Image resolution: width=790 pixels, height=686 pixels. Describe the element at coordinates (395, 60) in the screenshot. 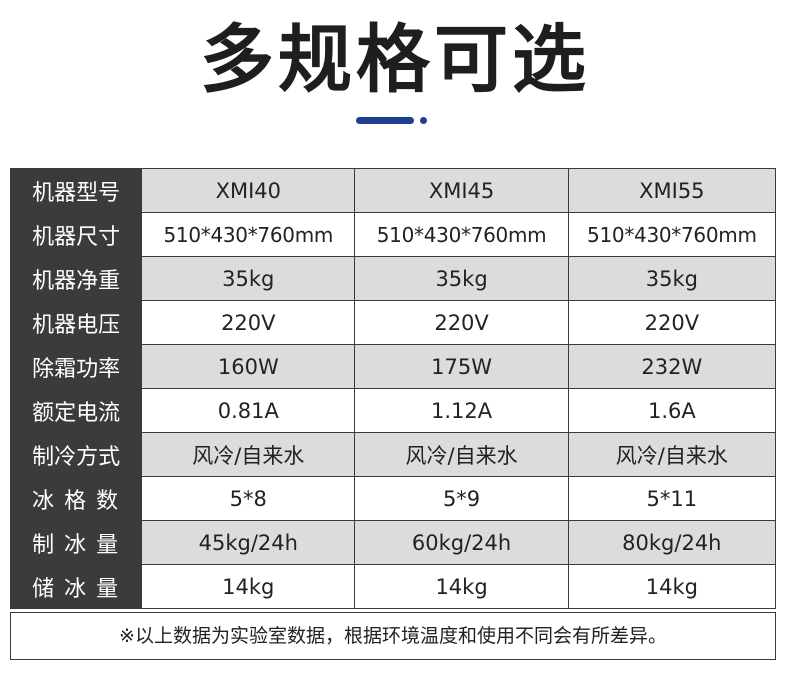

I see `page-title: 多规格可选` at that location.